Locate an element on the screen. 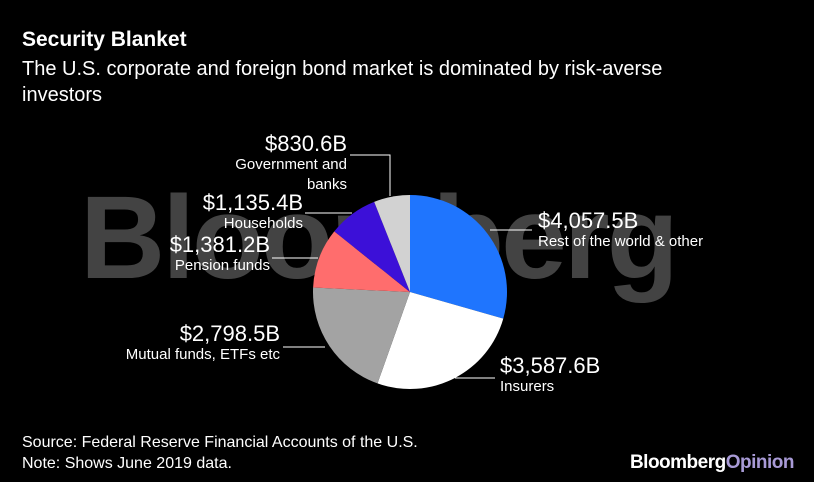  chart-title: Security Blanket is located at coordinates (104, 39).